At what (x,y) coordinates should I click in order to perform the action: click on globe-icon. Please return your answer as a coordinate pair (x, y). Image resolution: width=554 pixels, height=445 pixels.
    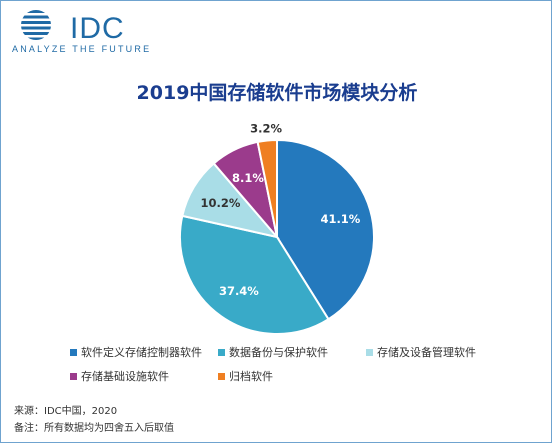
    Looking at the image, I should click on (36, 25).